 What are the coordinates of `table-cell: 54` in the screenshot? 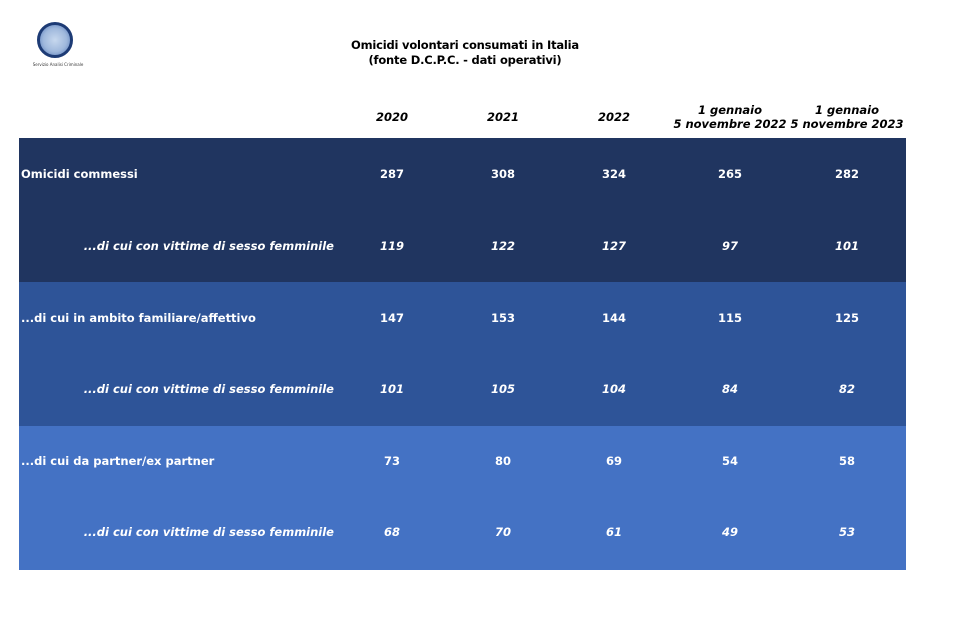 It's located at (729, 461).